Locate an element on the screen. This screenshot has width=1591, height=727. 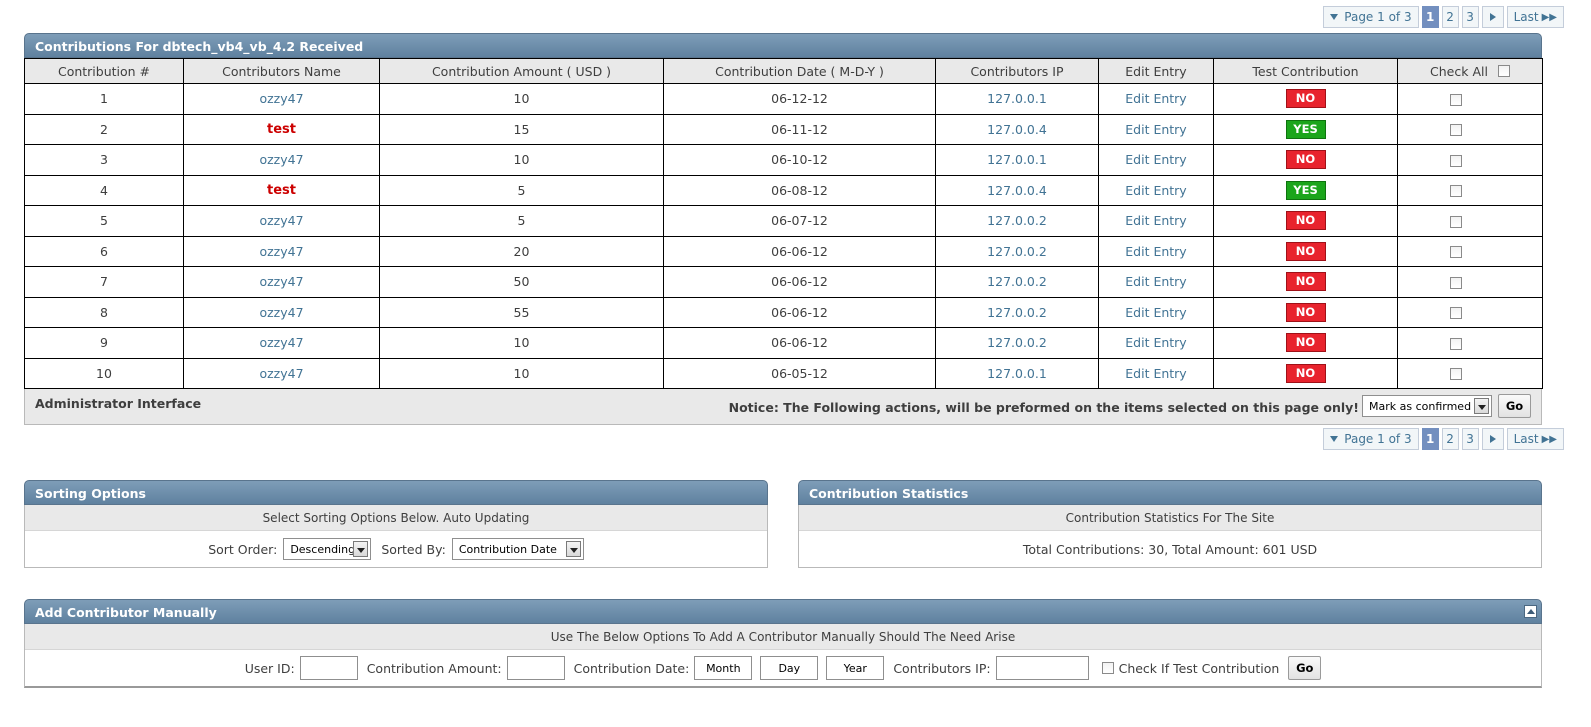
cell-contribution-number: 10 is located at coordinates (104, 373).